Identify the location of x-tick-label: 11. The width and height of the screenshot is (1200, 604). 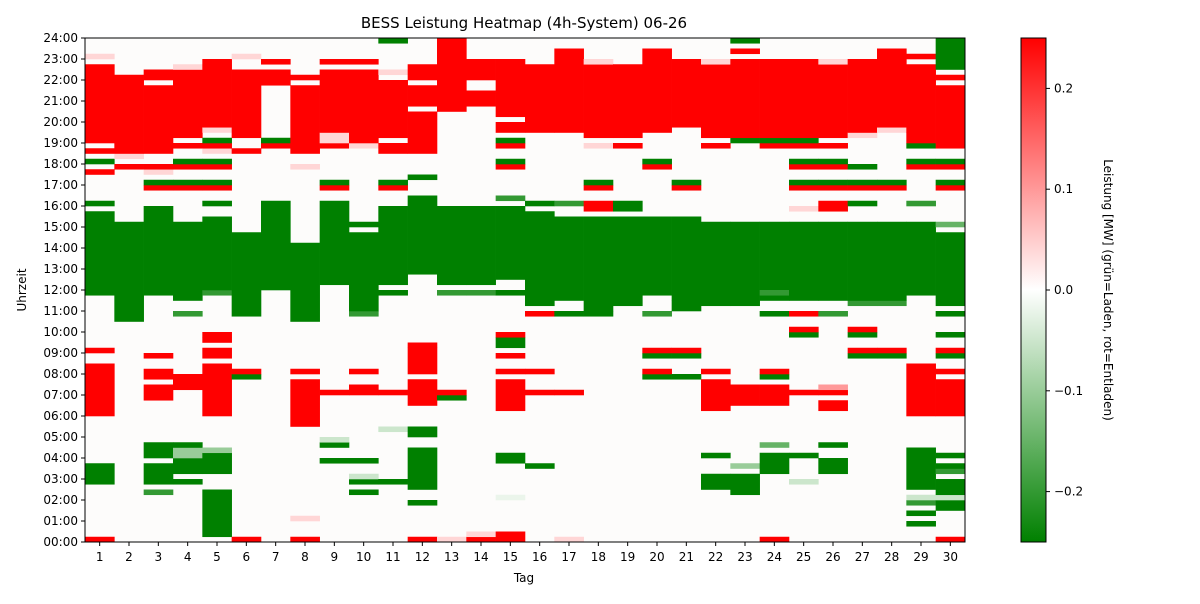
(392, 557).